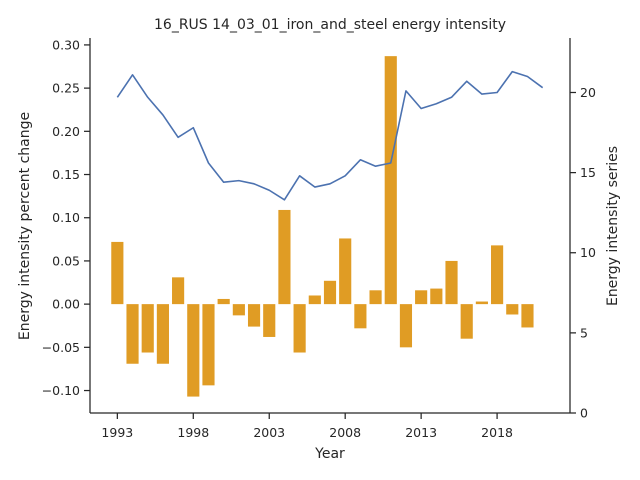 This screenshot has width=640, height=480. Describe the element at coordinates (497, 432) in the screenshot. I see `x-tick-label-2018: 2018` at that location.